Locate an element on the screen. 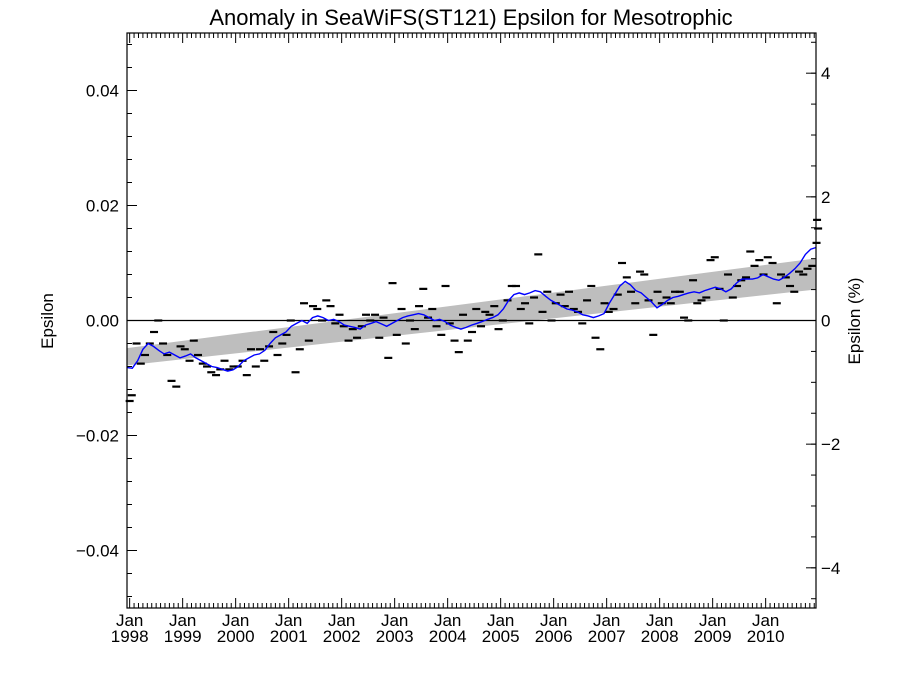  y-tick-label-left: 0.00 is located at coordinates (102, 321).